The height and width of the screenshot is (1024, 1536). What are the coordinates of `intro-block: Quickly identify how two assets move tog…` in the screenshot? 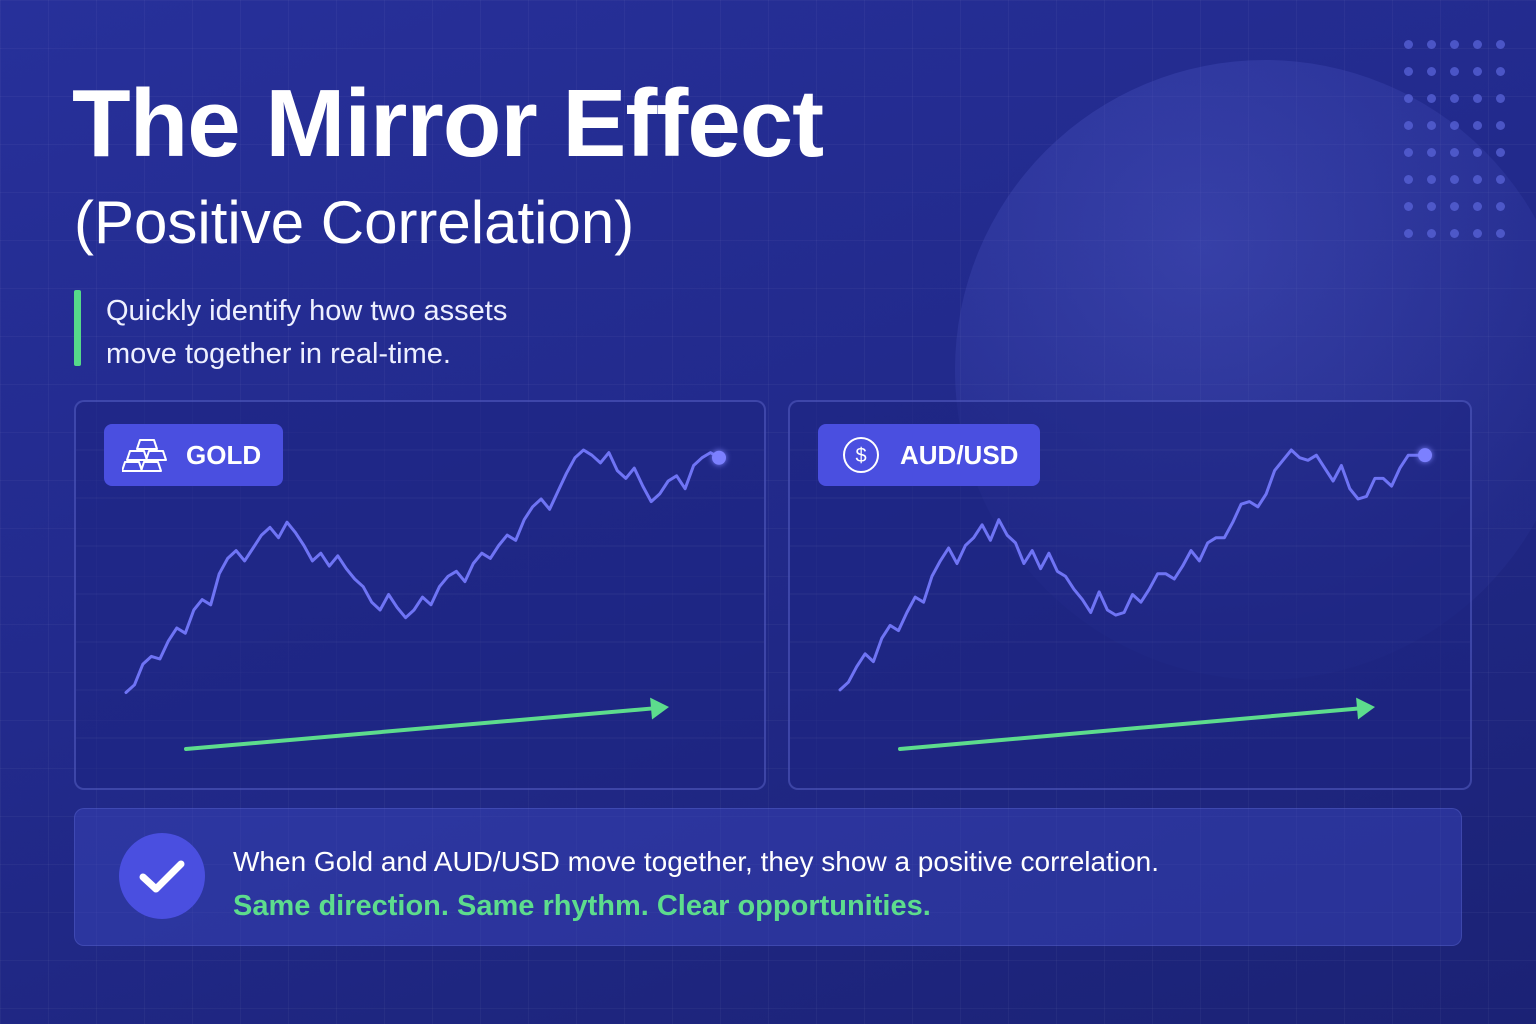 It's located at (370, 333).